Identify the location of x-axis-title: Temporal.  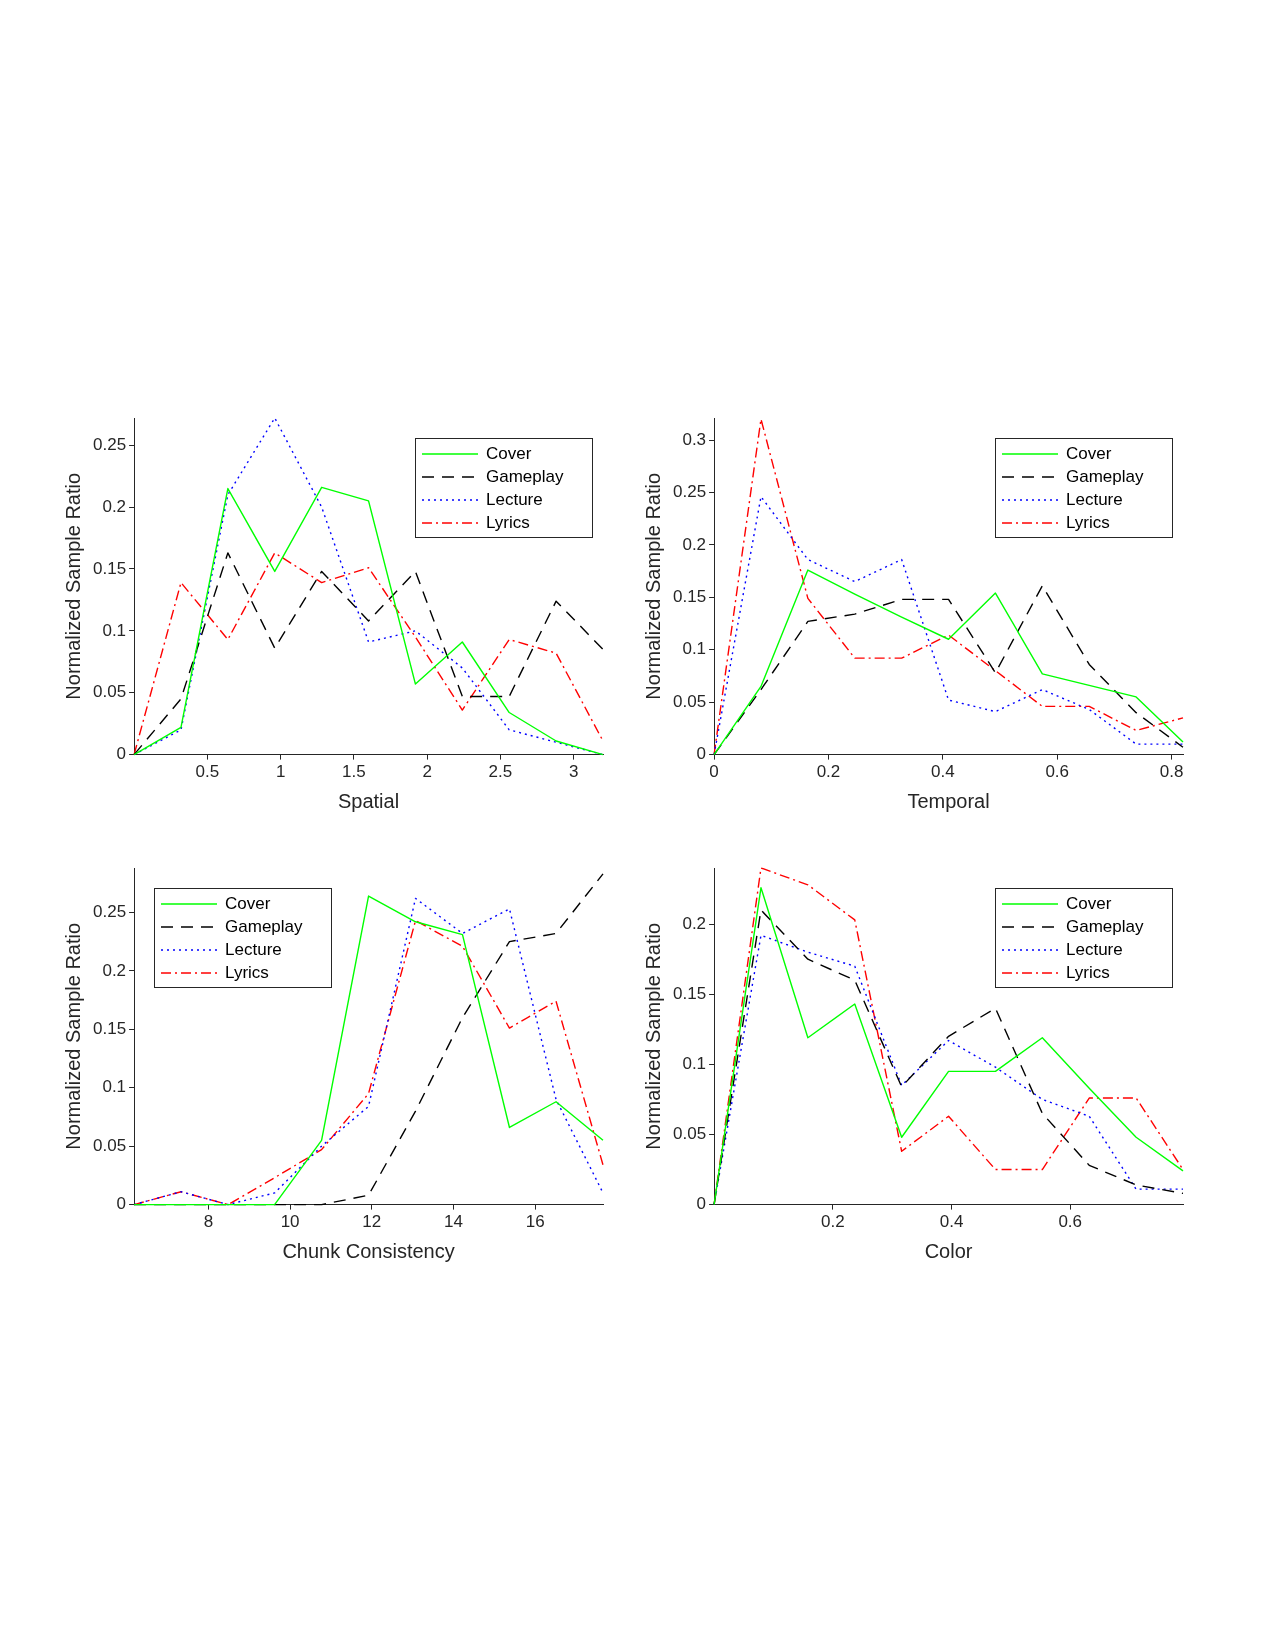
(948, 800).